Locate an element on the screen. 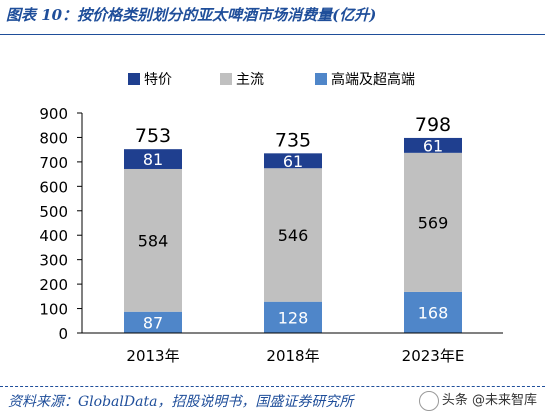 The width and height of the screenshot is (545, 416). bar-value-label: 584 is located at coordinates (153, 240).